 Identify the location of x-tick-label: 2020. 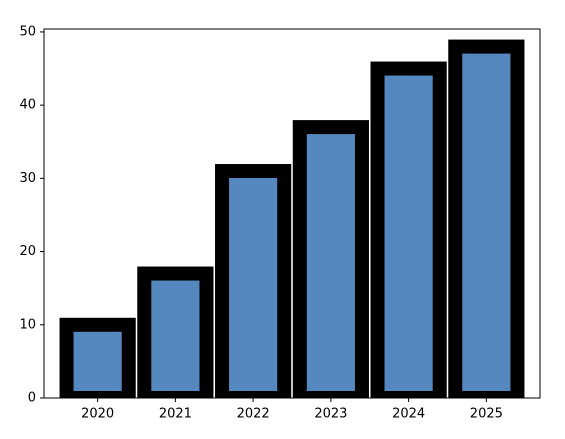
(97, 414).